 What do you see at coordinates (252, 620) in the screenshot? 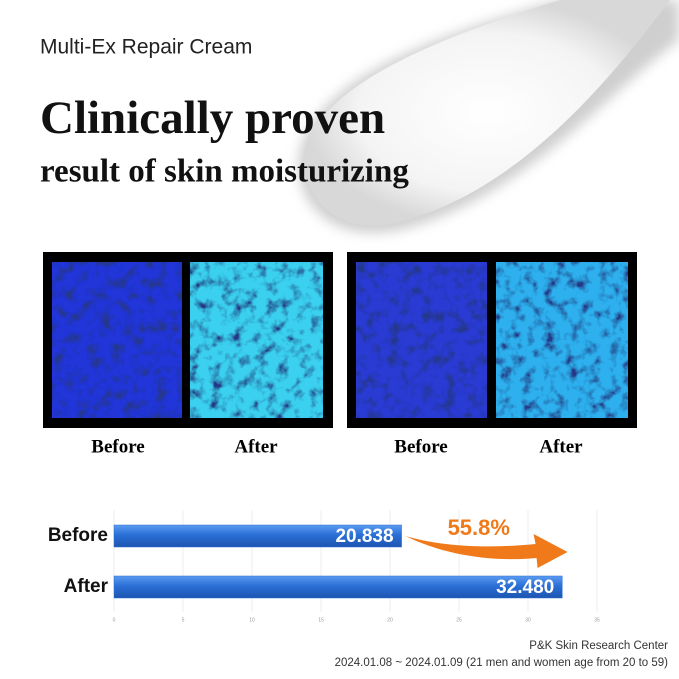
I see `x-tick-label: 10` at bounding box center [252, 620].